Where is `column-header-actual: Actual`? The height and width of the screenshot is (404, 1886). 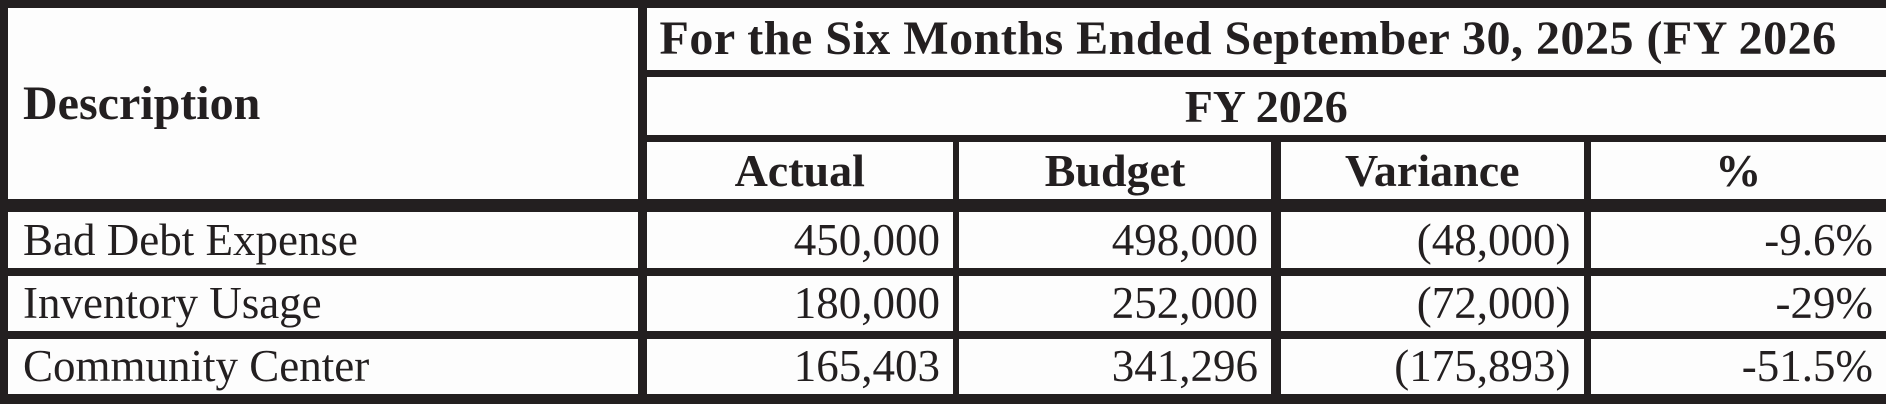
column-header-actual: Actual is located at coordinates (800, 175).